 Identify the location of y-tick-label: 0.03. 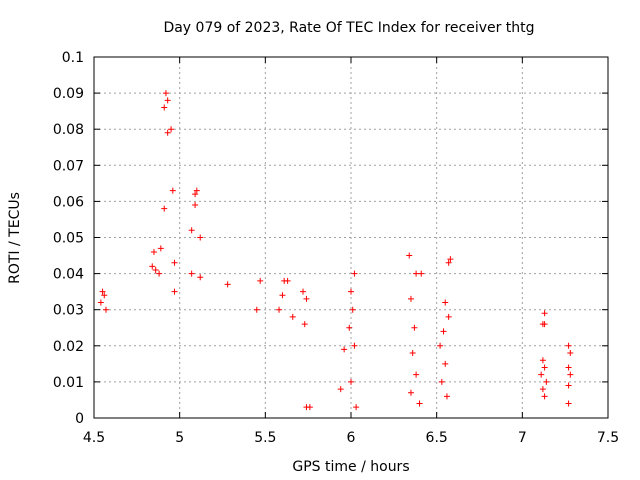
(68, 311).